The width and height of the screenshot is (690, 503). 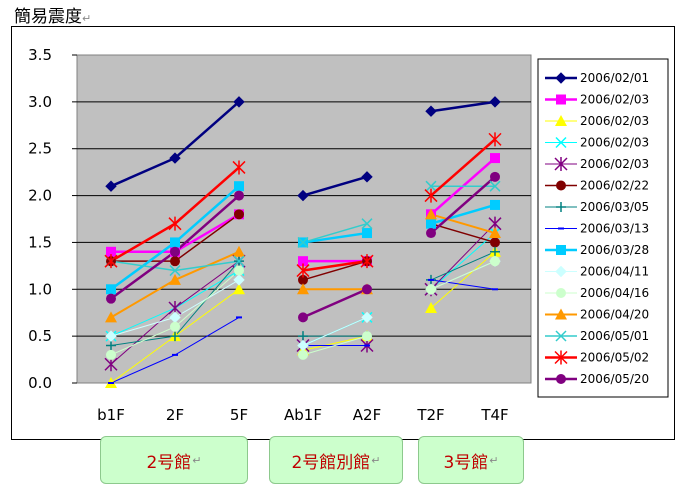 What do you see at coordinates (111, 415) in the screenshot?
I see `x-tick-label: b1F` at bounding box center [111, 415].